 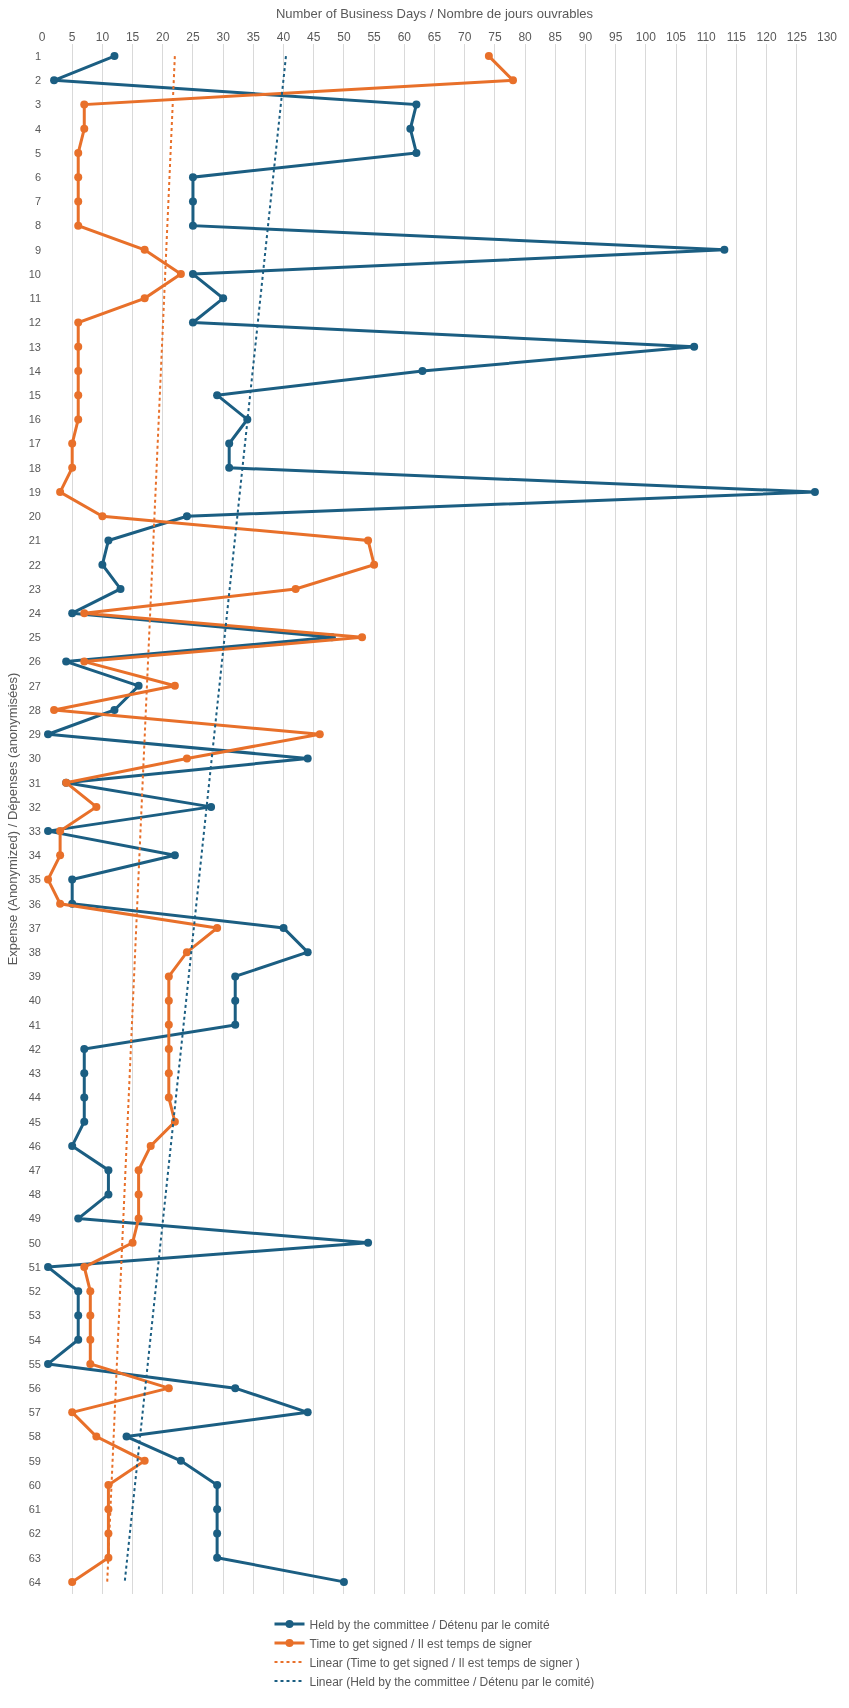 What do you see at coordinates (283, 36) in the screenshot?
I see `x-tick-label: 40` at bounding box center [283, 36].